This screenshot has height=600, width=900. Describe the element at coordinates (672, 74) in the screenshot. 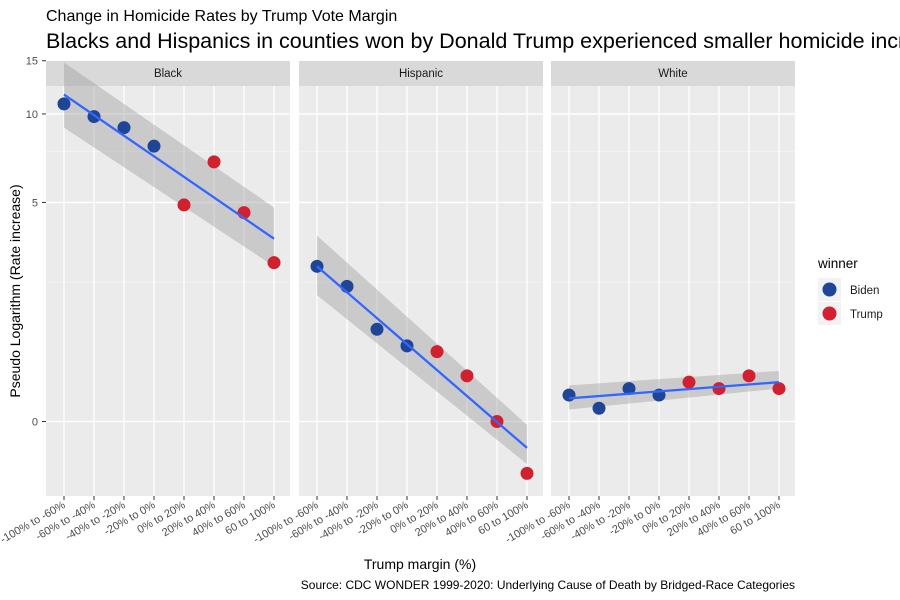

I see `facet-label-white: White` at that location.